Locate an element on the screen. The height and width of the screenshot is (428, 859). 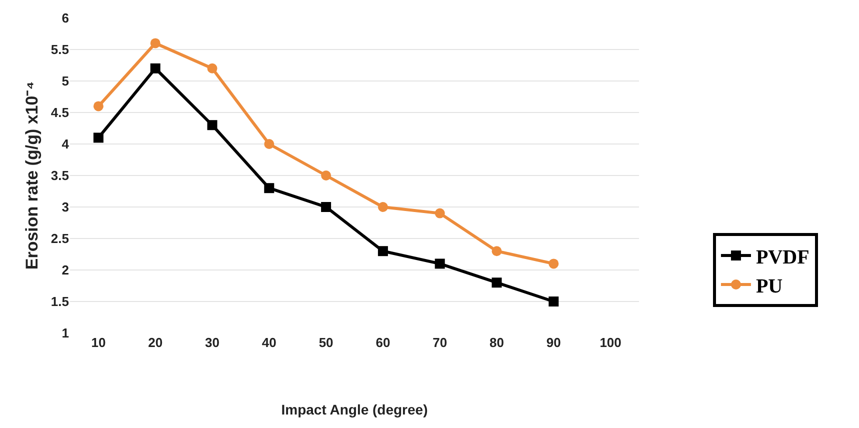
legend-label: PVDF is located at coordinates (783, 257).